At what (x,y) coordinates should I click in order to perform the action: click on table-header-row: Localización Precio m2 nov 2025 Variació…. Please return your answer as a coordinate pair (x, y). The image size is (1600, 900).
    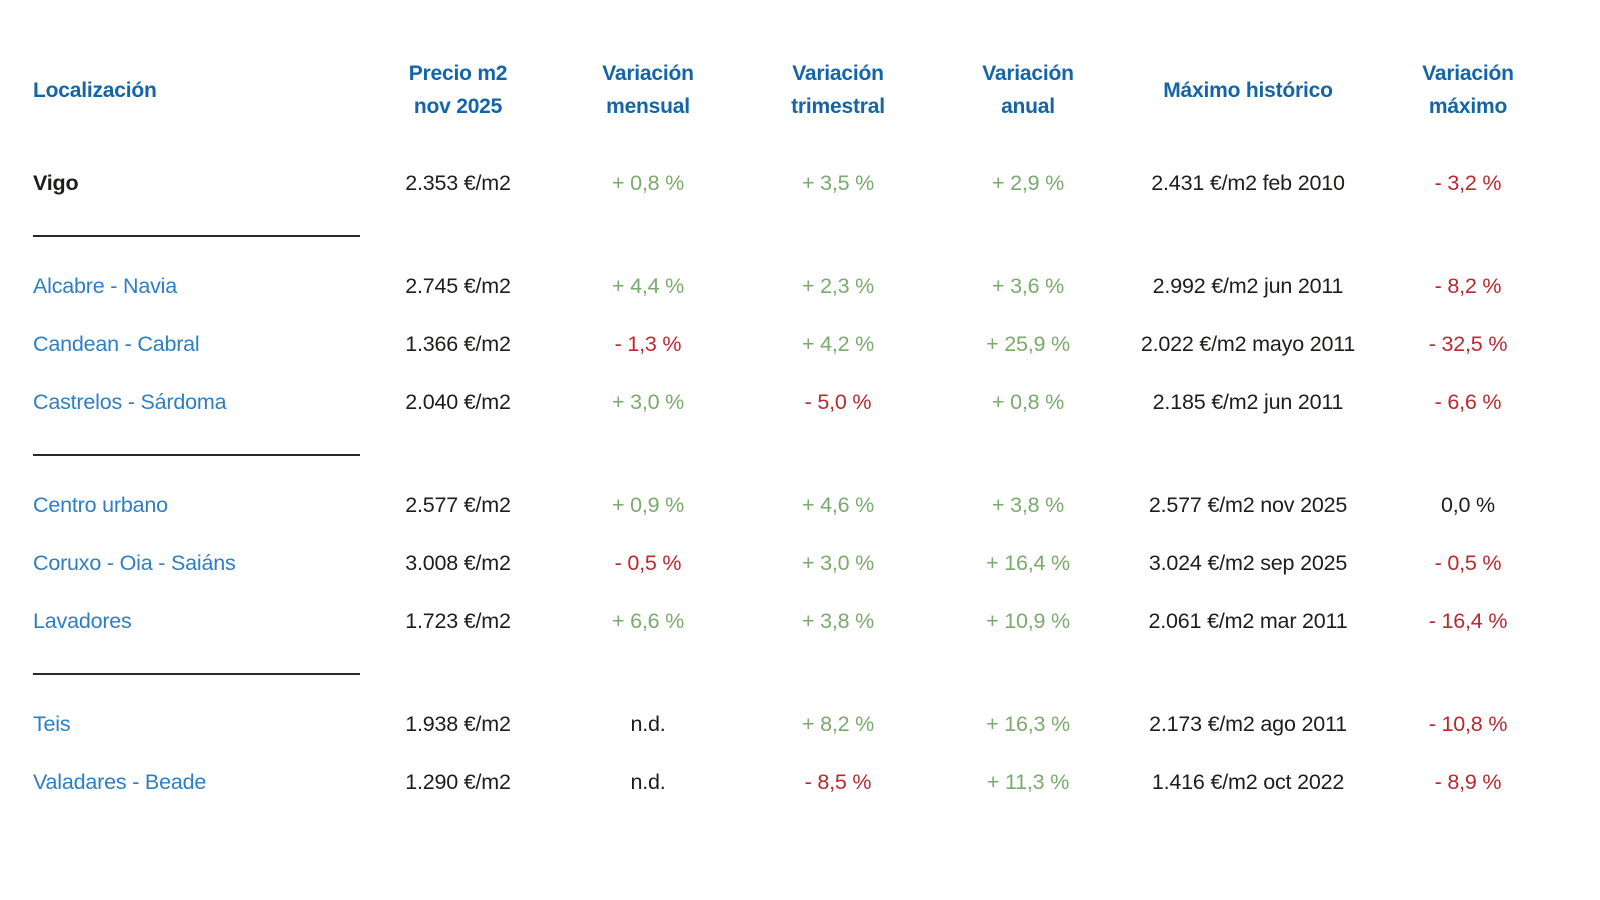
    Looking at the image, I should click on (816, 91).